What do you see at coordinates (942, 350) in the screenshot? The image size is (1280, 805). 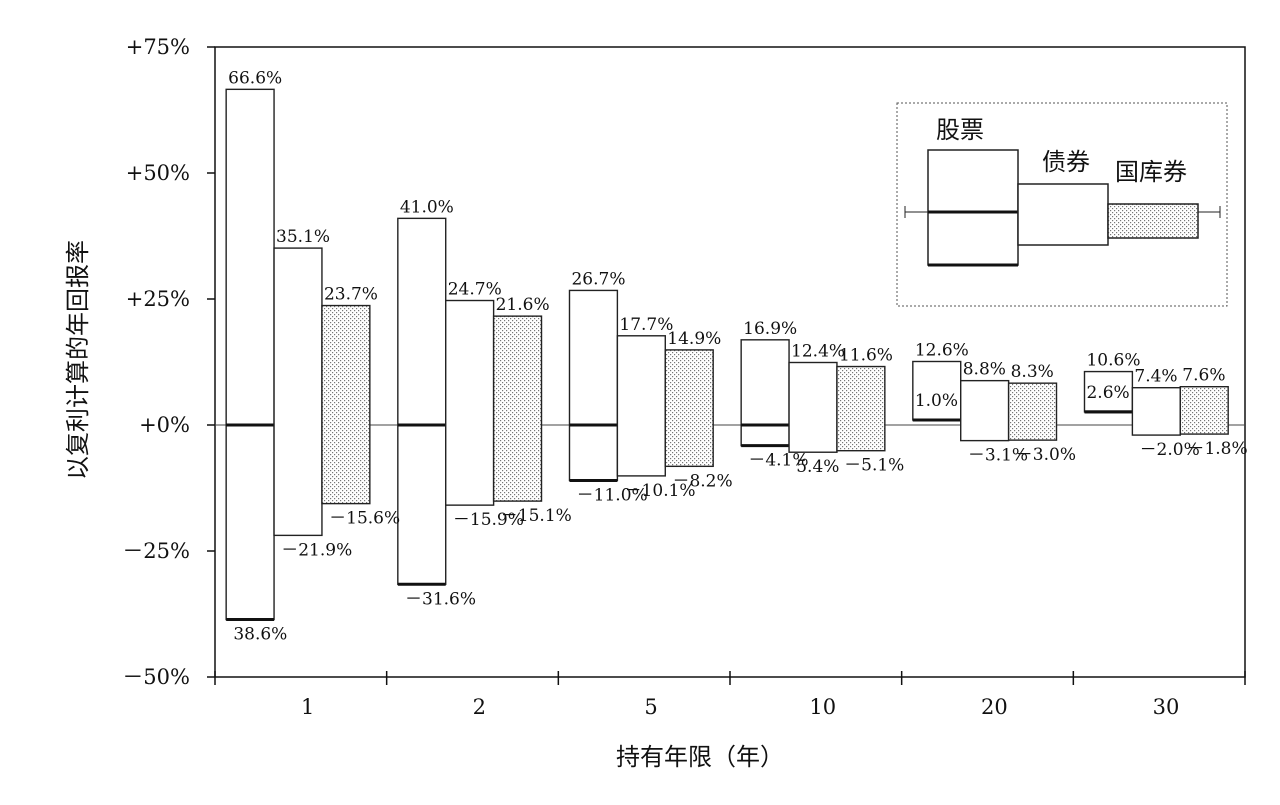 I see `value-label-max: 12.6%` at bounding box center [942, 350].